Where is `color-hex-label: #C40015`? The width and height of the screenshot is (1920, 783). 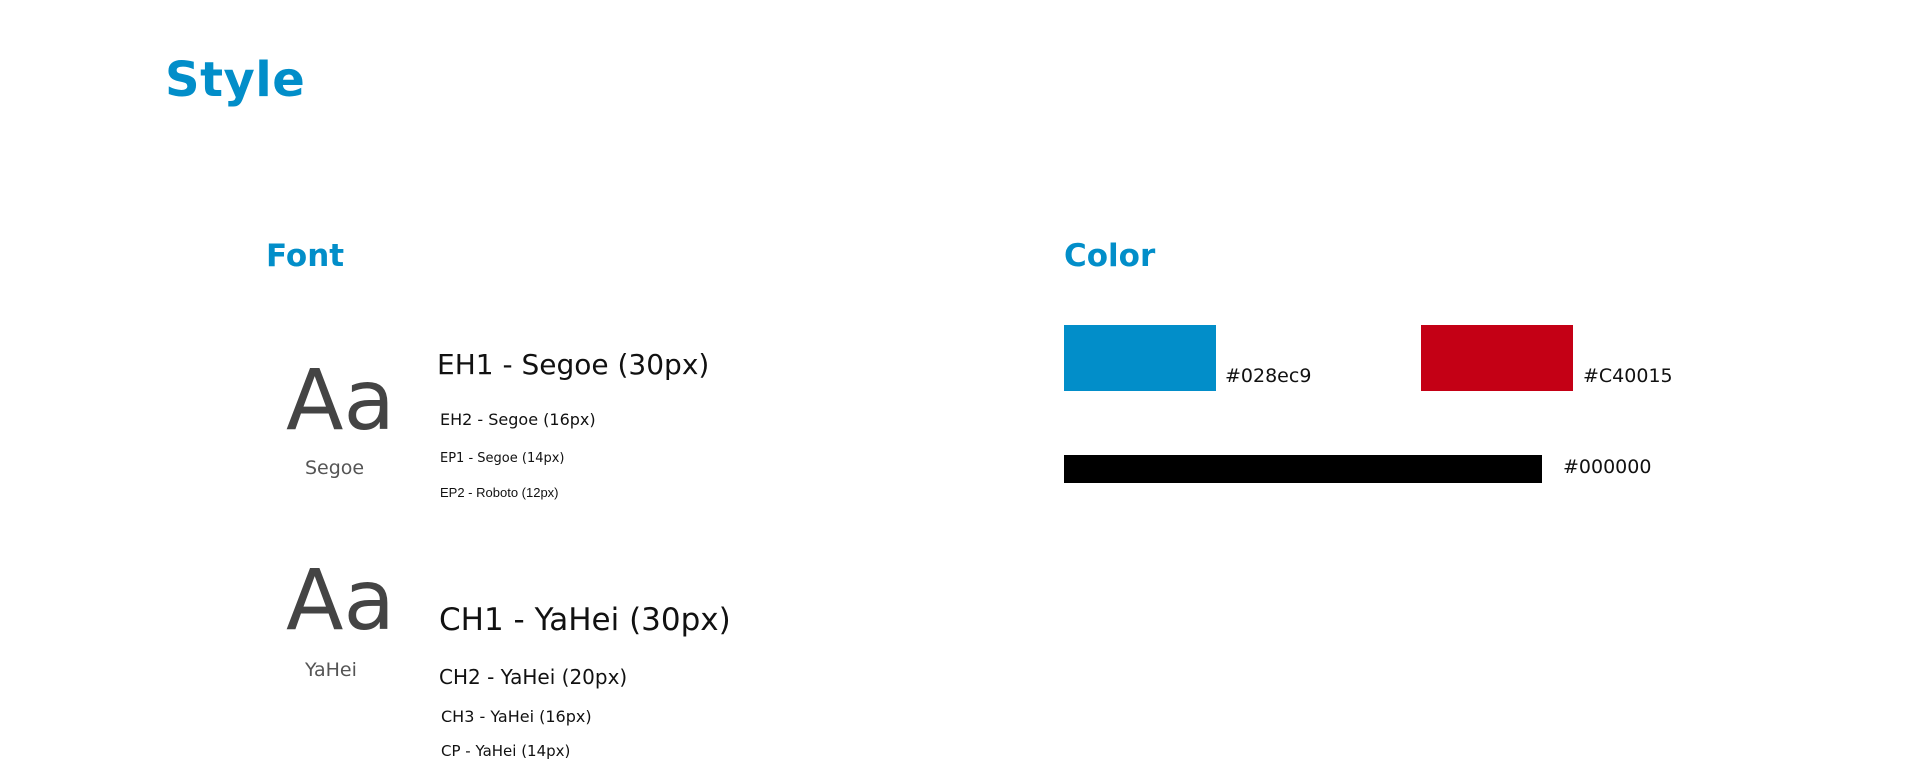 color-hex-label: #C40015 is located at coordinates (1628, 376).